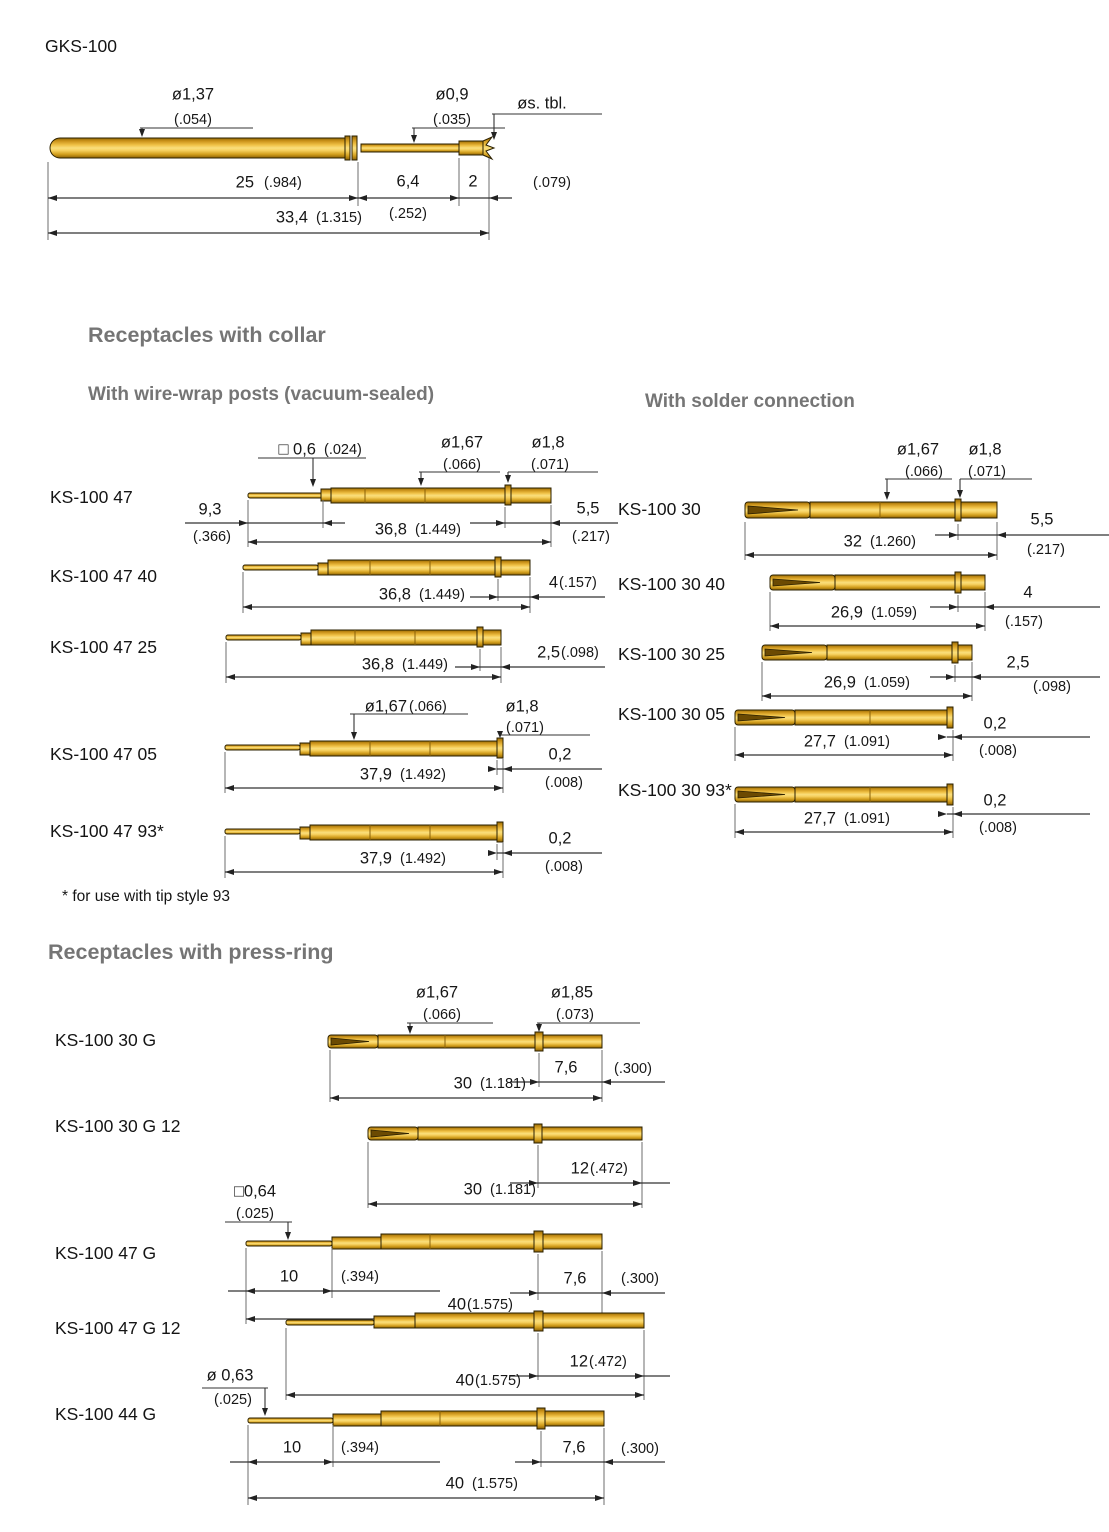  Describe the element at coordinates (591, 537) in the screenshot. I see `dim-4701-tail-in: (.217)` at that location.